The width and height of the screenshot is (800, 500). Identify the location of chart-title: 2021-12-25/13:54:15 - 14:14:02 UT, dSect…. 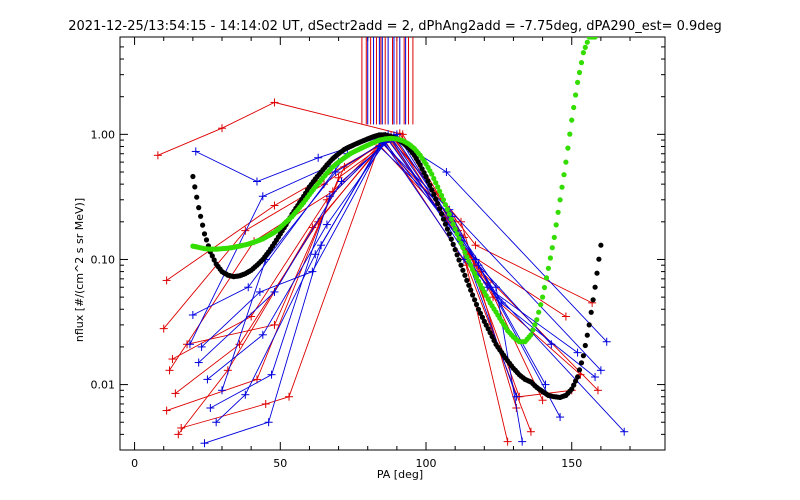
(395, 26).